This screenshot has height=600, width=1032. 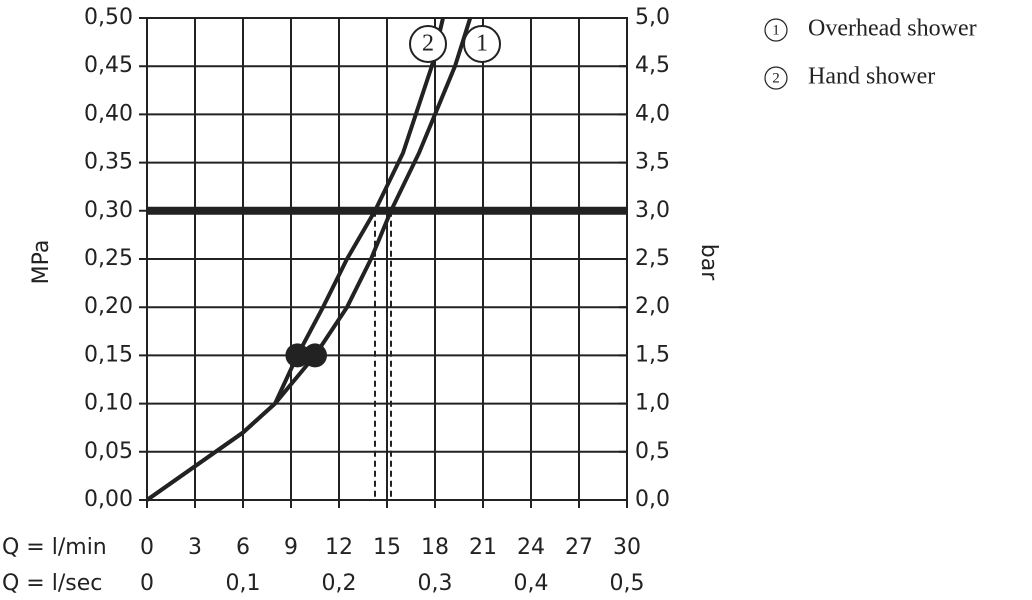 I want to click on legend-number: 2, so click(x=776, y=78).